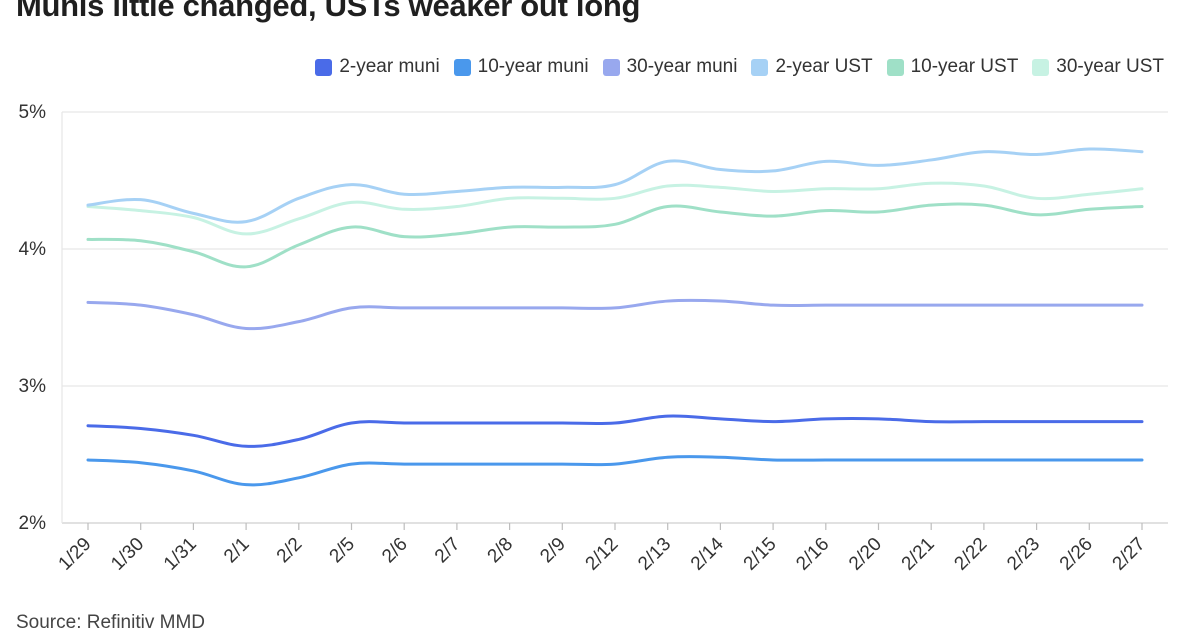  What do you see at coordinates (395, 551) in the screenshot?
I see `x-tick-label: 2/6` at bounding box center [395, 551].